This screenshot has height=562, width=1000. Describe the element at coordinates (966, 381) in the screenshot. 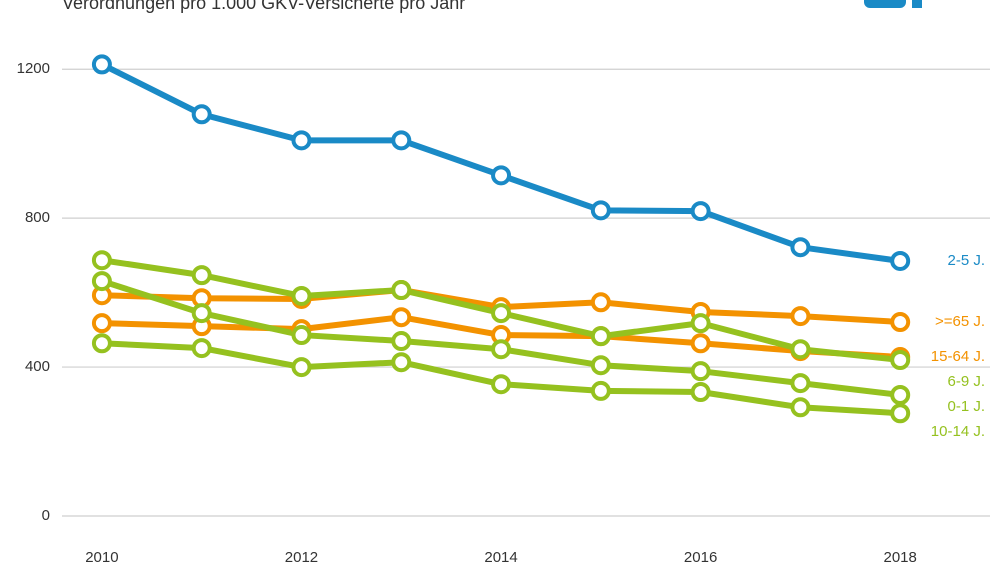

I see `series-label: 6-9 J.` at that location.